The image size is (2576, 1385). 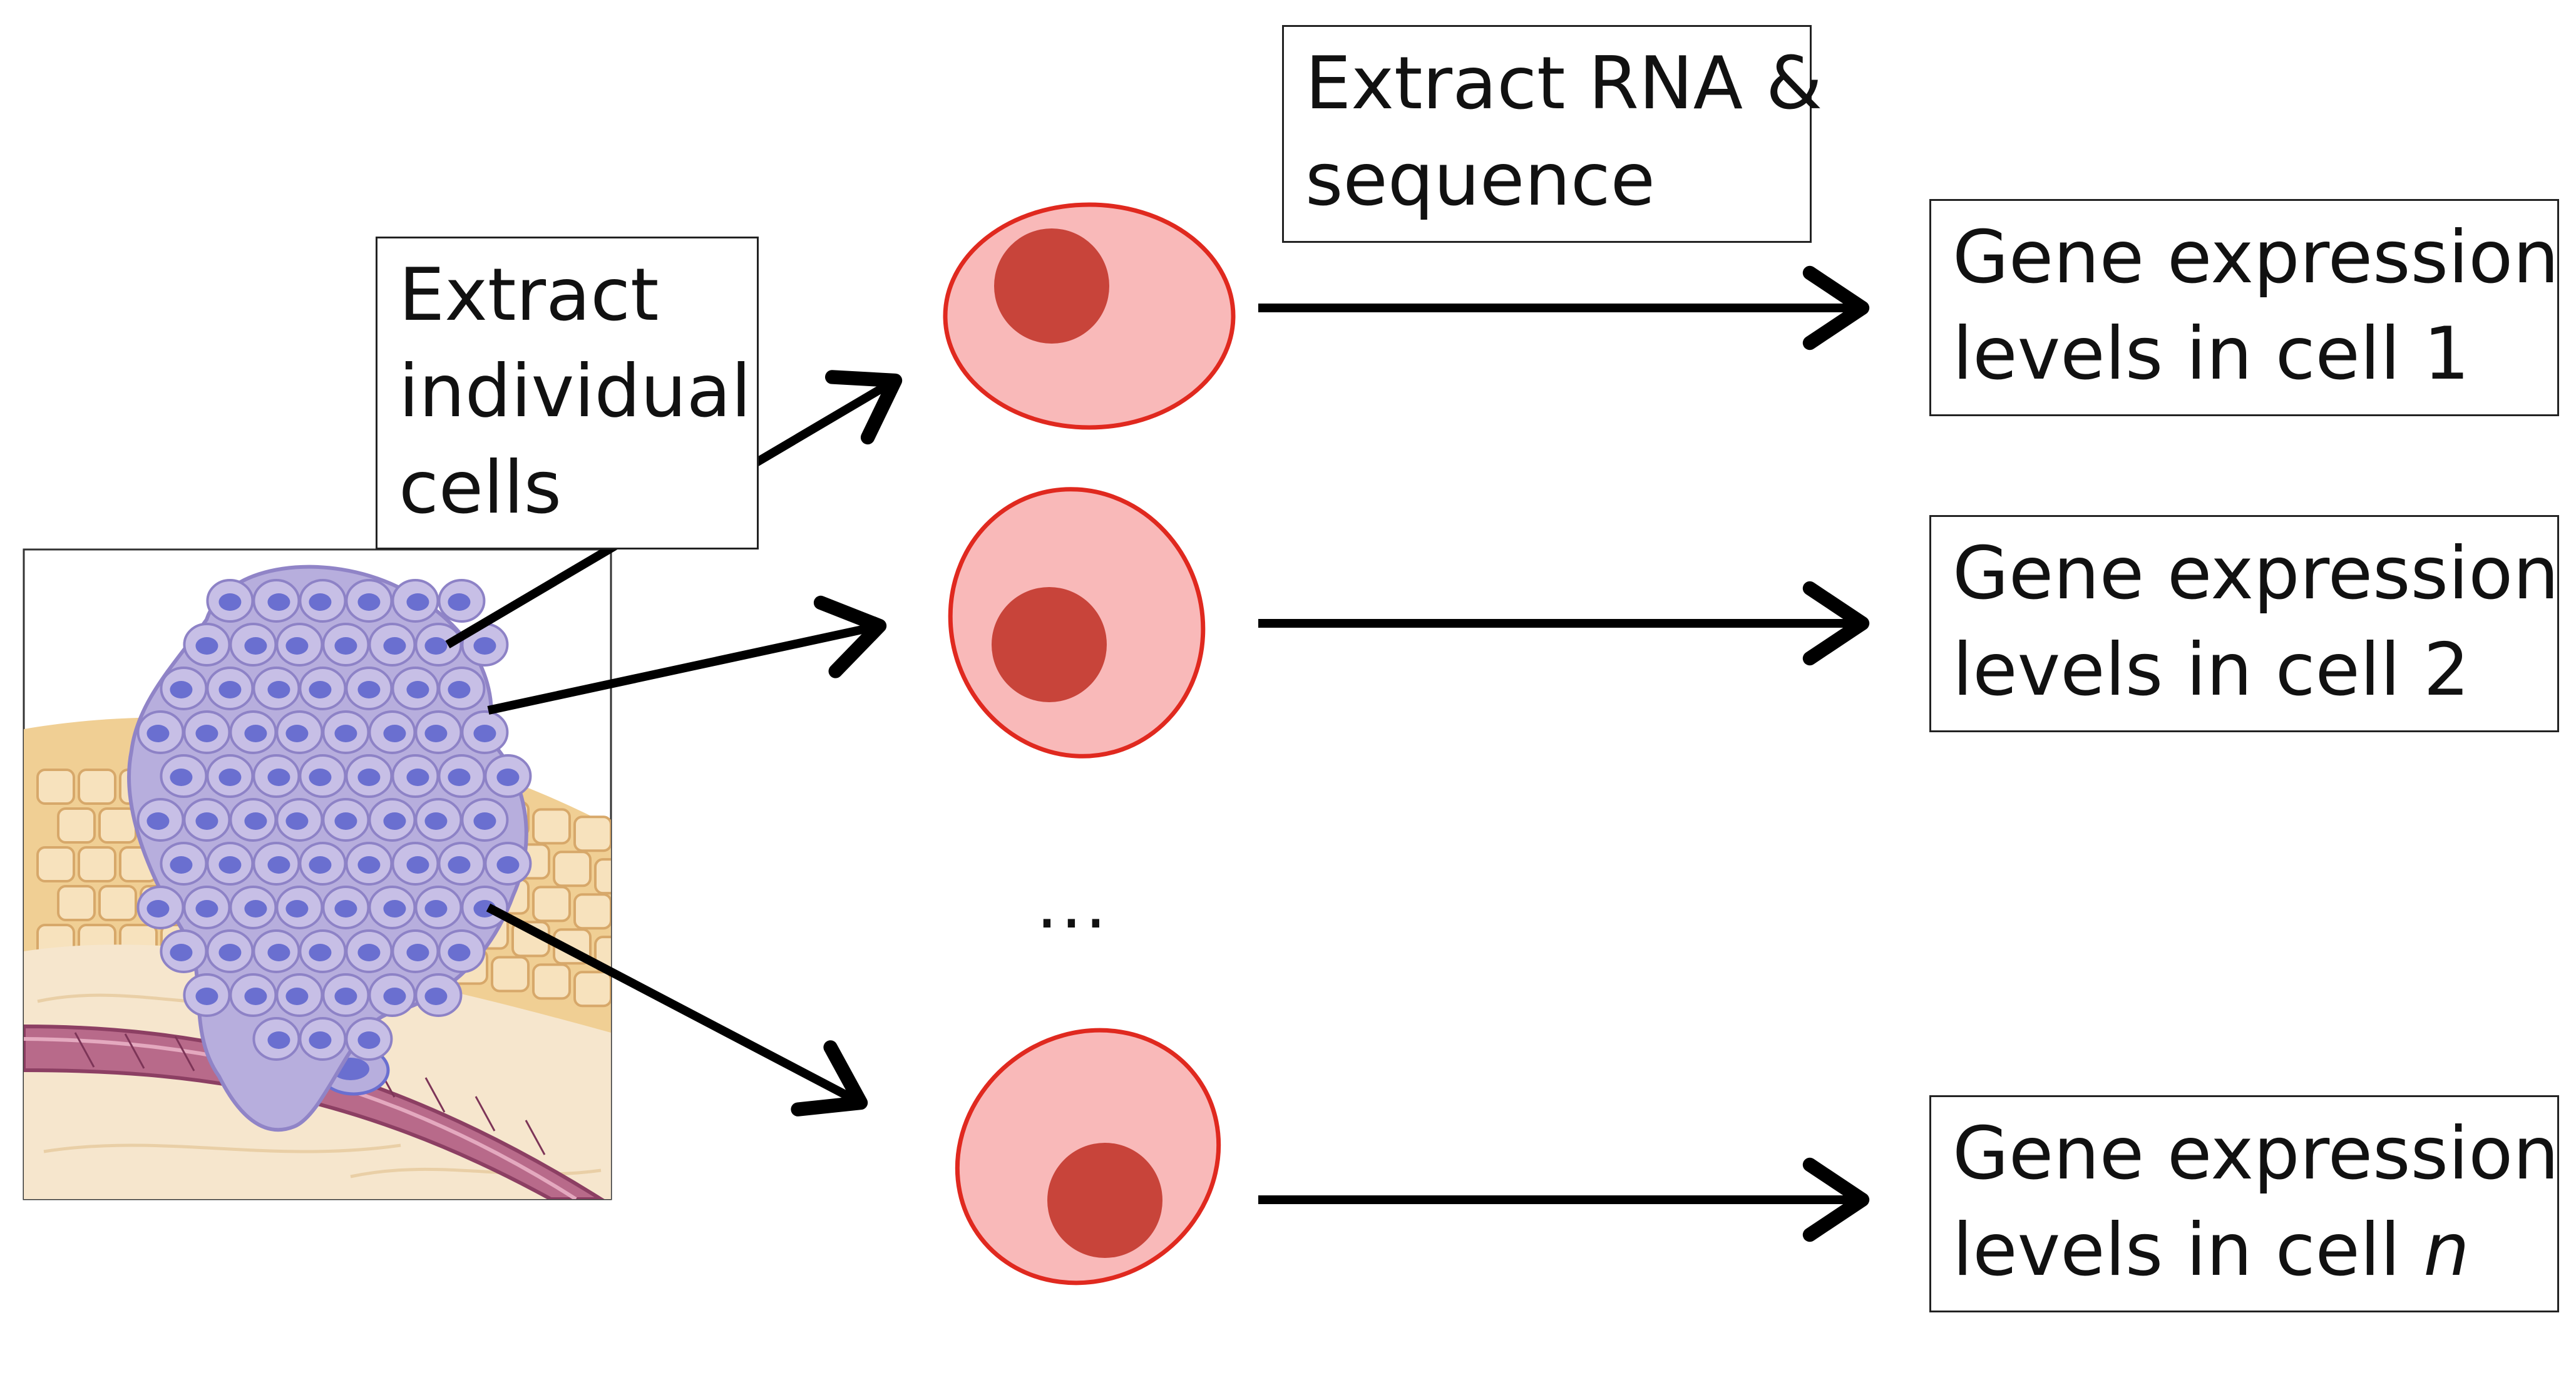 I want to click on extract-rna-label: Extract RNA & sequence, so click(x=1552, y=134).